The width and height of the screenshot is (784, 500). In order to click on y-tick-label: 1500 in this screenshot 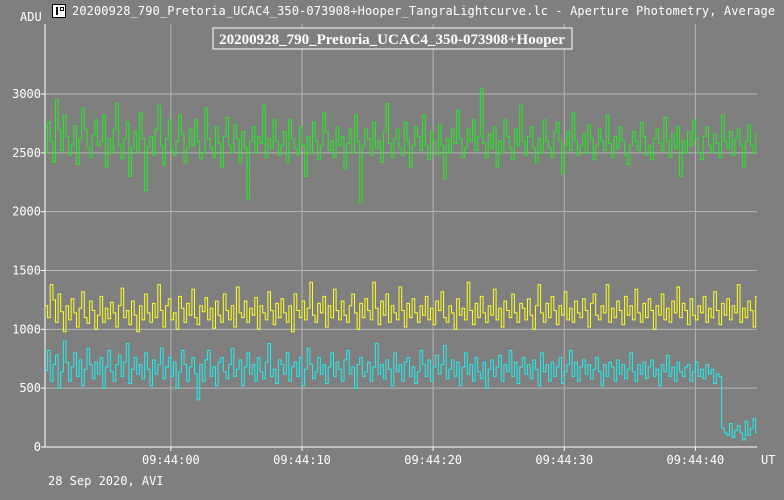, I will do `click(26, 271)`.